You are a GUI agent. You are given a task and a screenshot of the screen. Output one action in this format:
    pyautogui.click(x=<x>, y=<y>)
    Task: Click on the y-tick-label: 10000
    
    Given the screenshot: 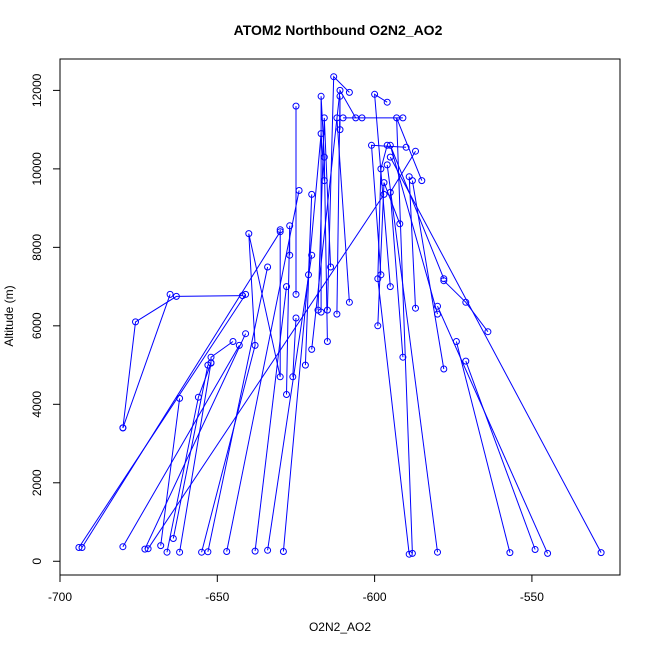 What is the action you would take?
    pyautogui.click(x=37, y=169)
    